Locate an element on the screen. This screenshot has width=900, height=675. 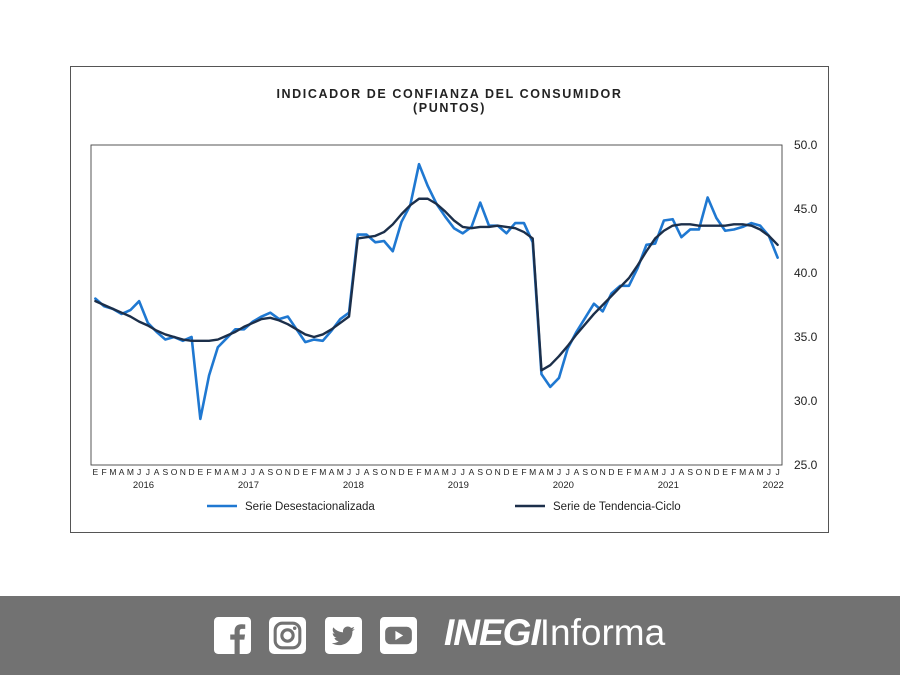
y-tick-label: 35.0 is located at coordinates (806, 337).